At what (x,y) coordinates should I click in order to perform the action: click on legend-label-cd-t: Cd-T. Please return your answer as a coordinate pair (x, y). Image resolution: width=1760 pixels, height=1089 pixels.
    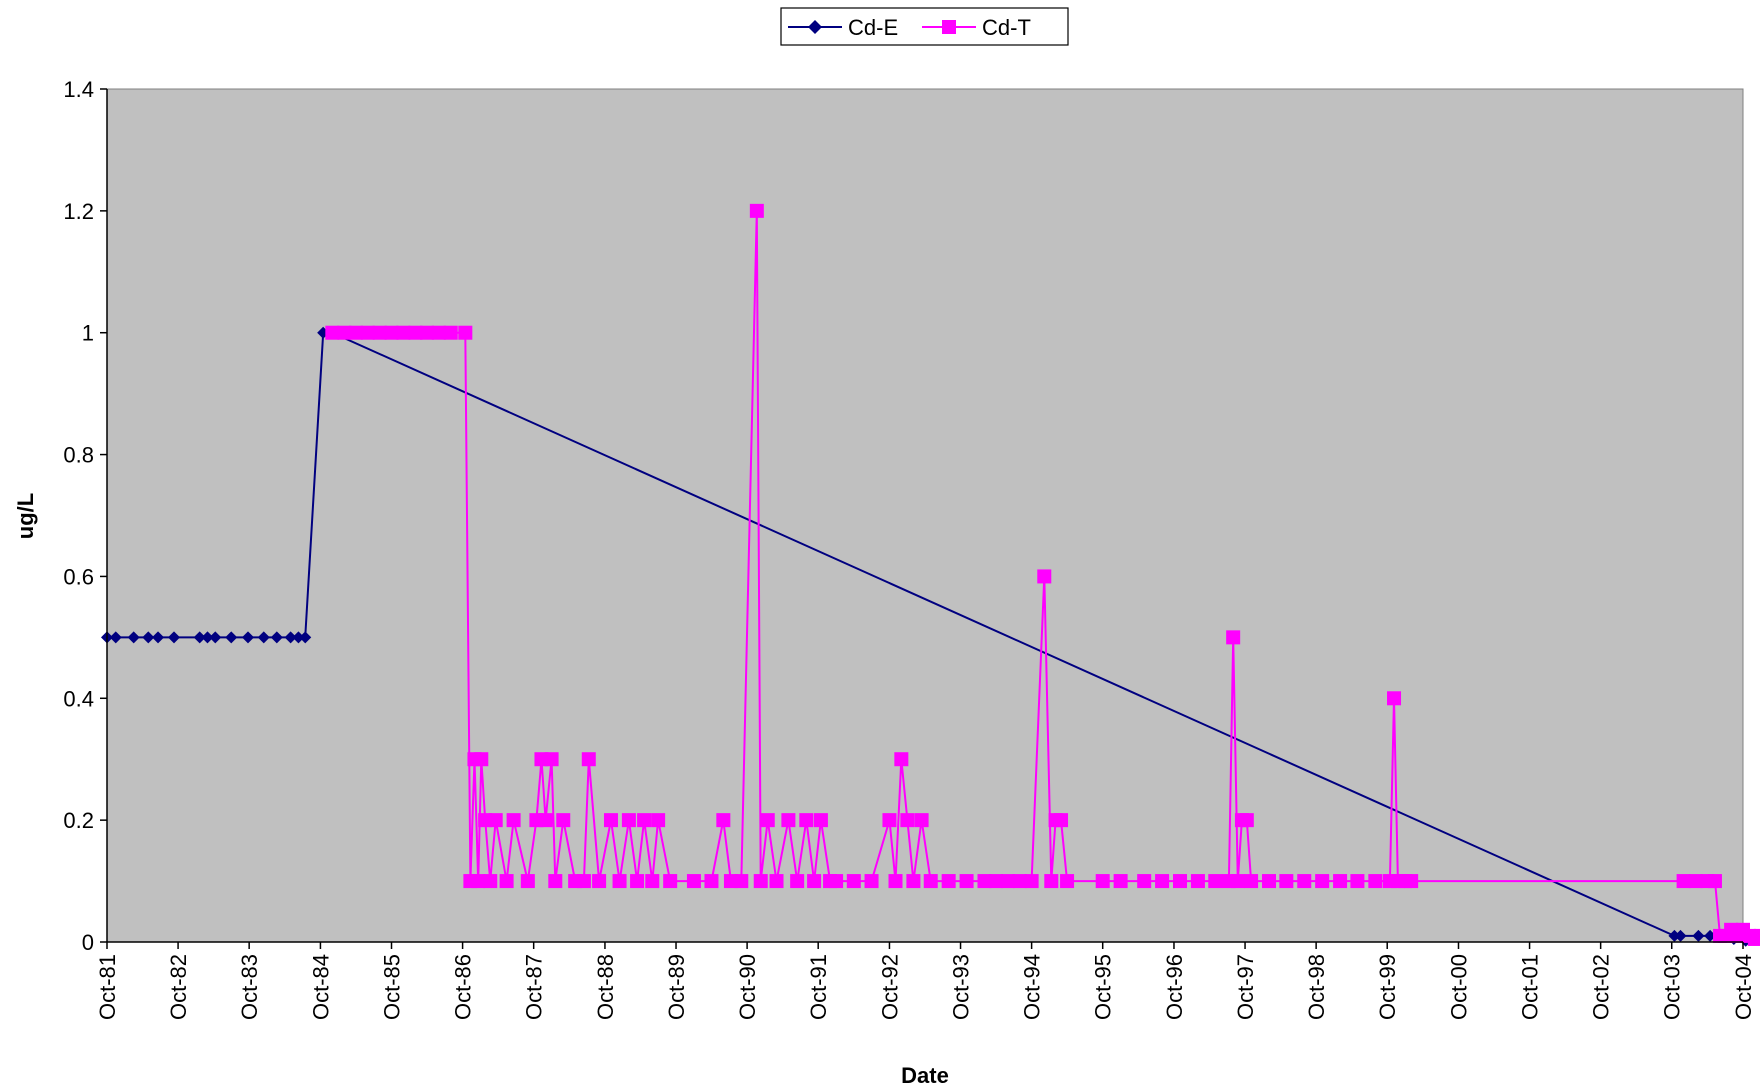
    Looking at the image, I should click on (1006, 27).